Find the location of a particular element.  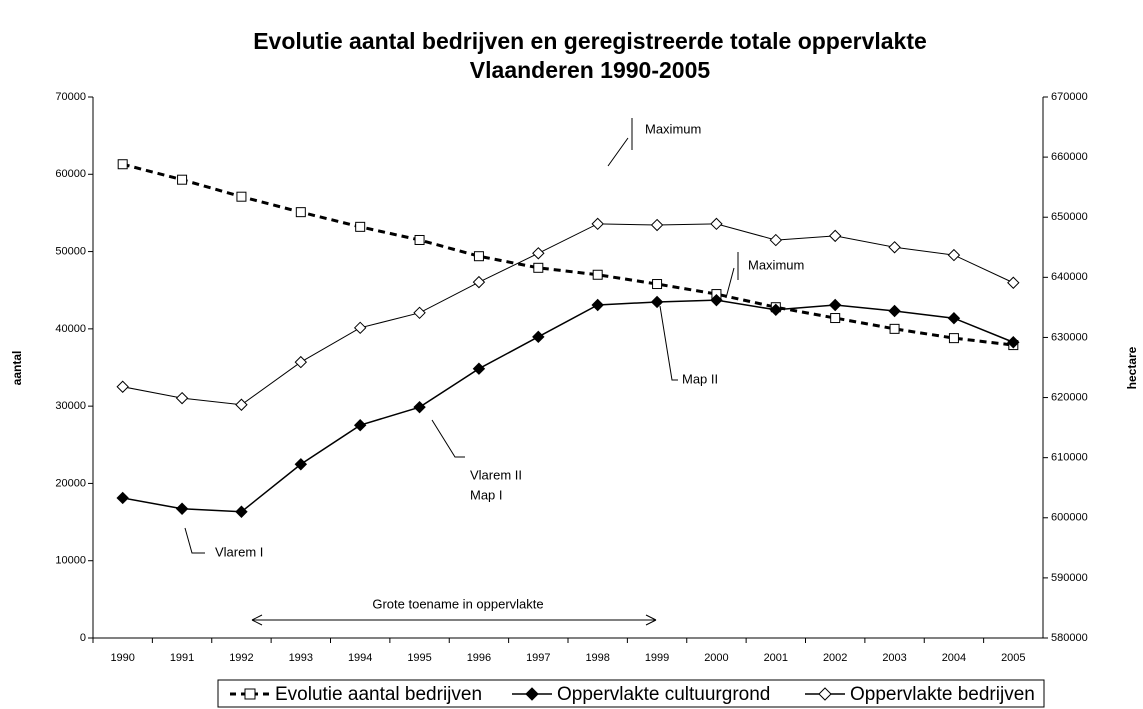

x-tick-label: 1997 is located at coordinates (538, 658).